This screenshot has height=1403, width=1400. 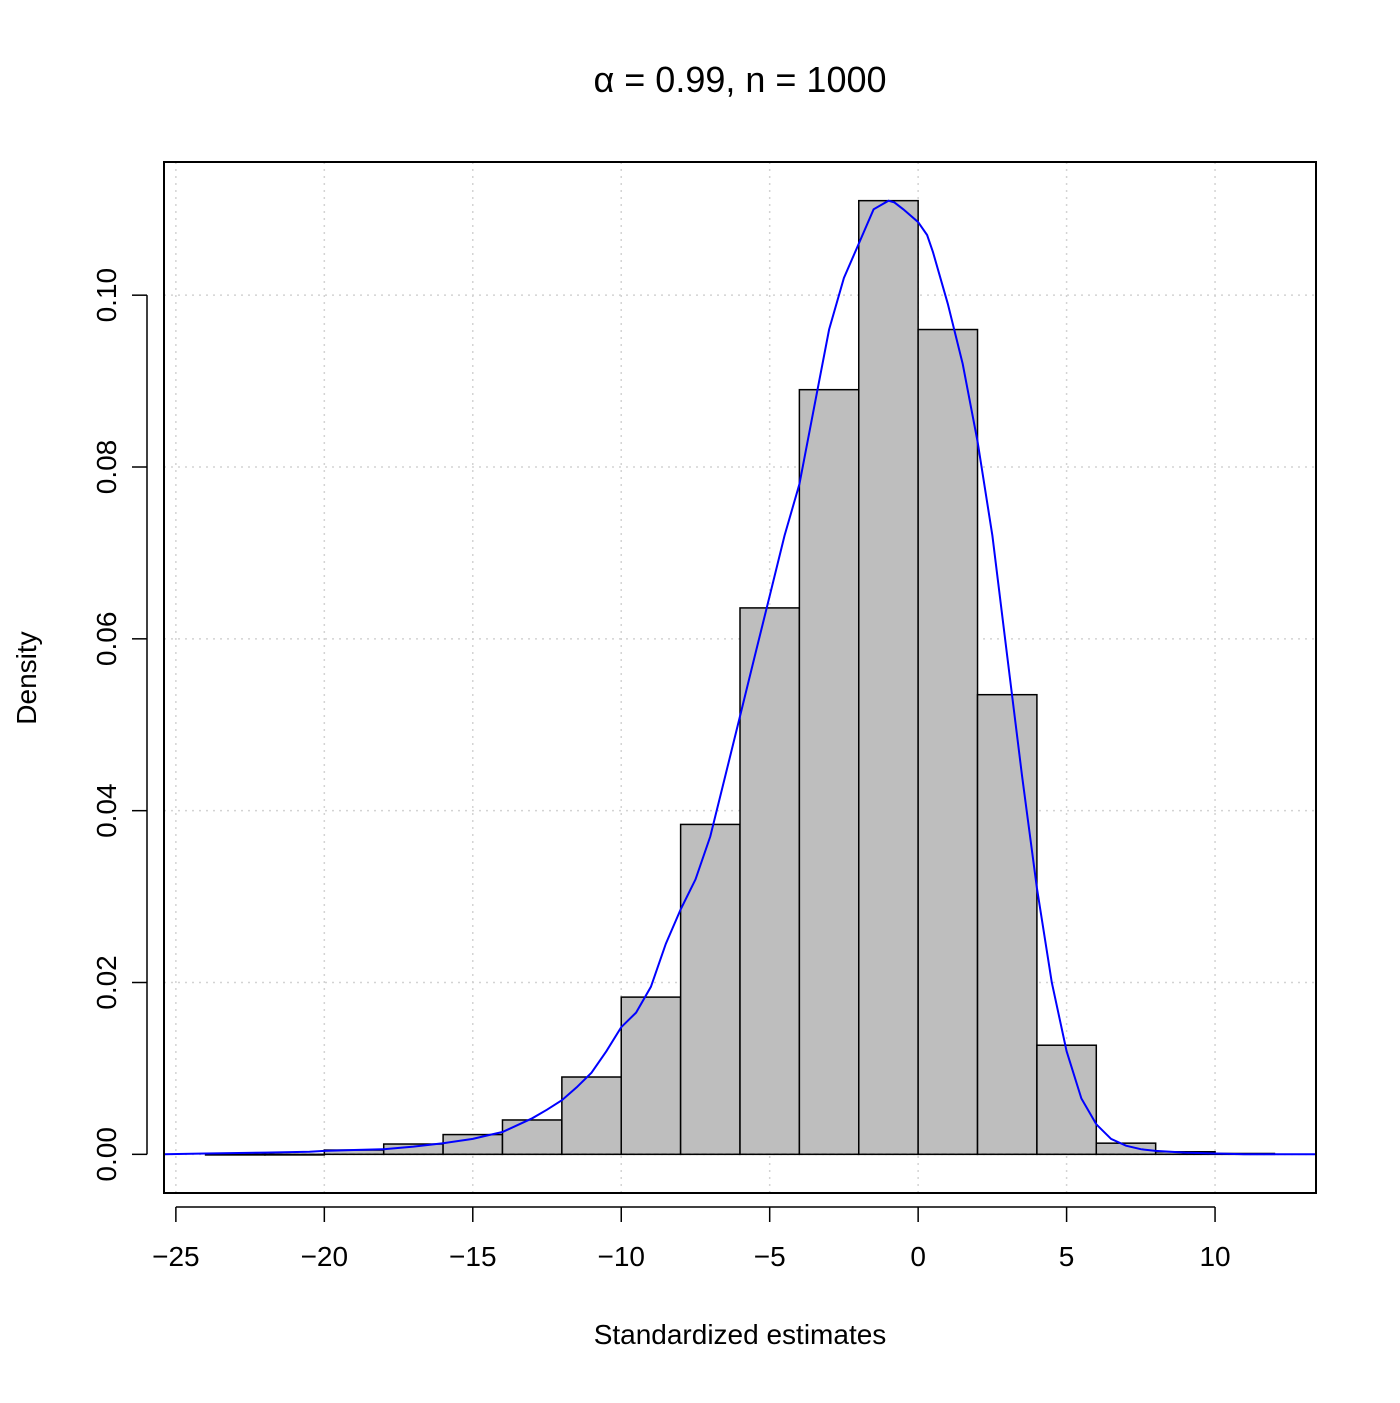 I want to click on y-tick-label: 0.00, so click(x=106, y=1154).